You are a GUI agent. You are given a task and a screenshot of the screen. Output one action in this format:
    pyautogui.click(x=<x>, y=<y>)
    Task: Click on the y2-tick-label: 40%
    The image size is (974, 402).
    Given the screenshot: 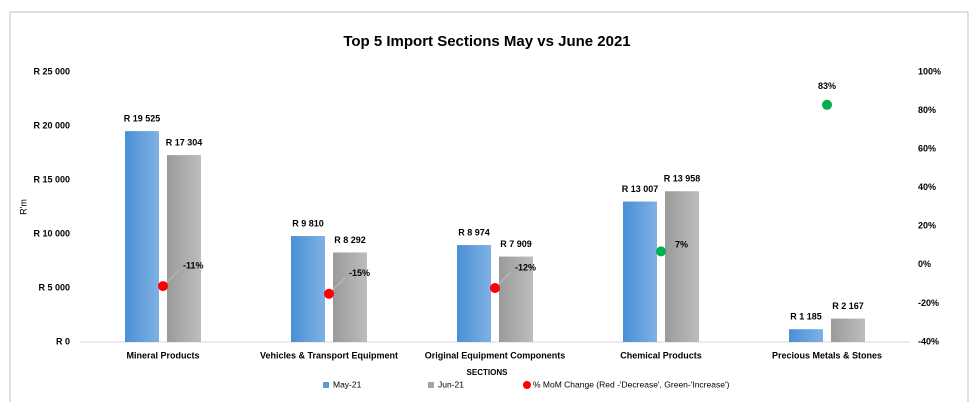 What is the action you would take?
    pyautogui.click(x=927, y=187)
    